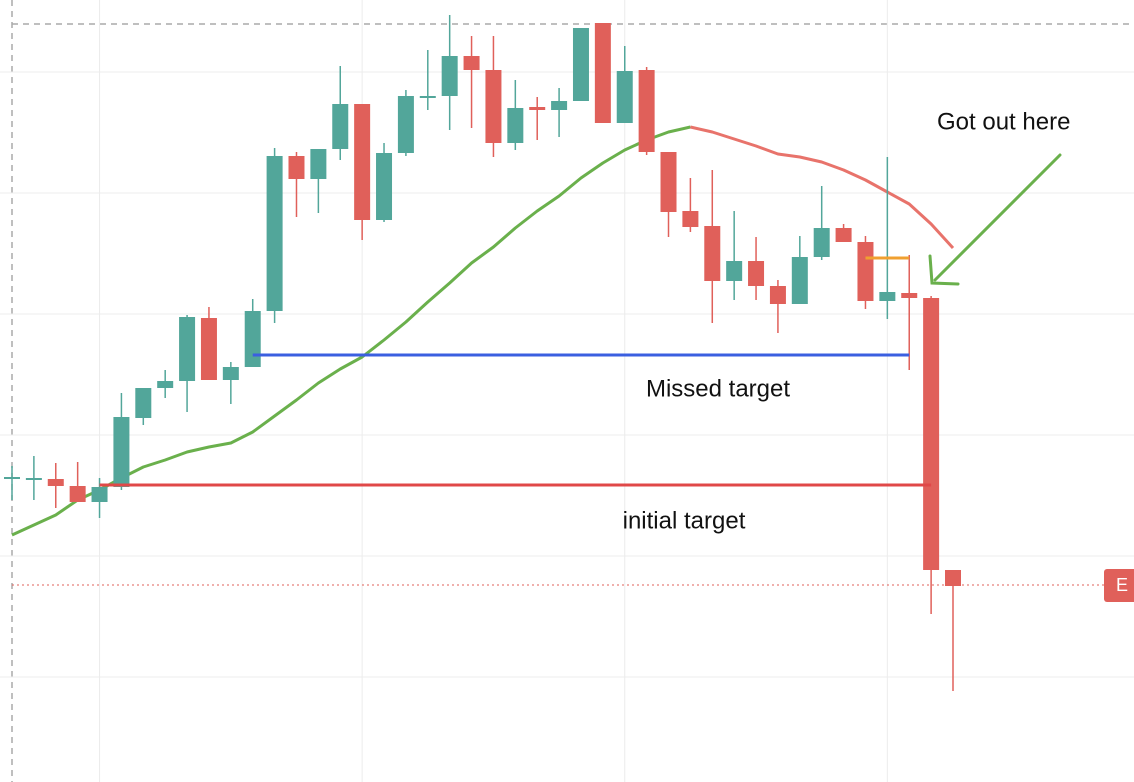 The image size is (1134, 782). Describe the element at coordinates (822, 187) in the screenshot. I see `moving-average` at that location.